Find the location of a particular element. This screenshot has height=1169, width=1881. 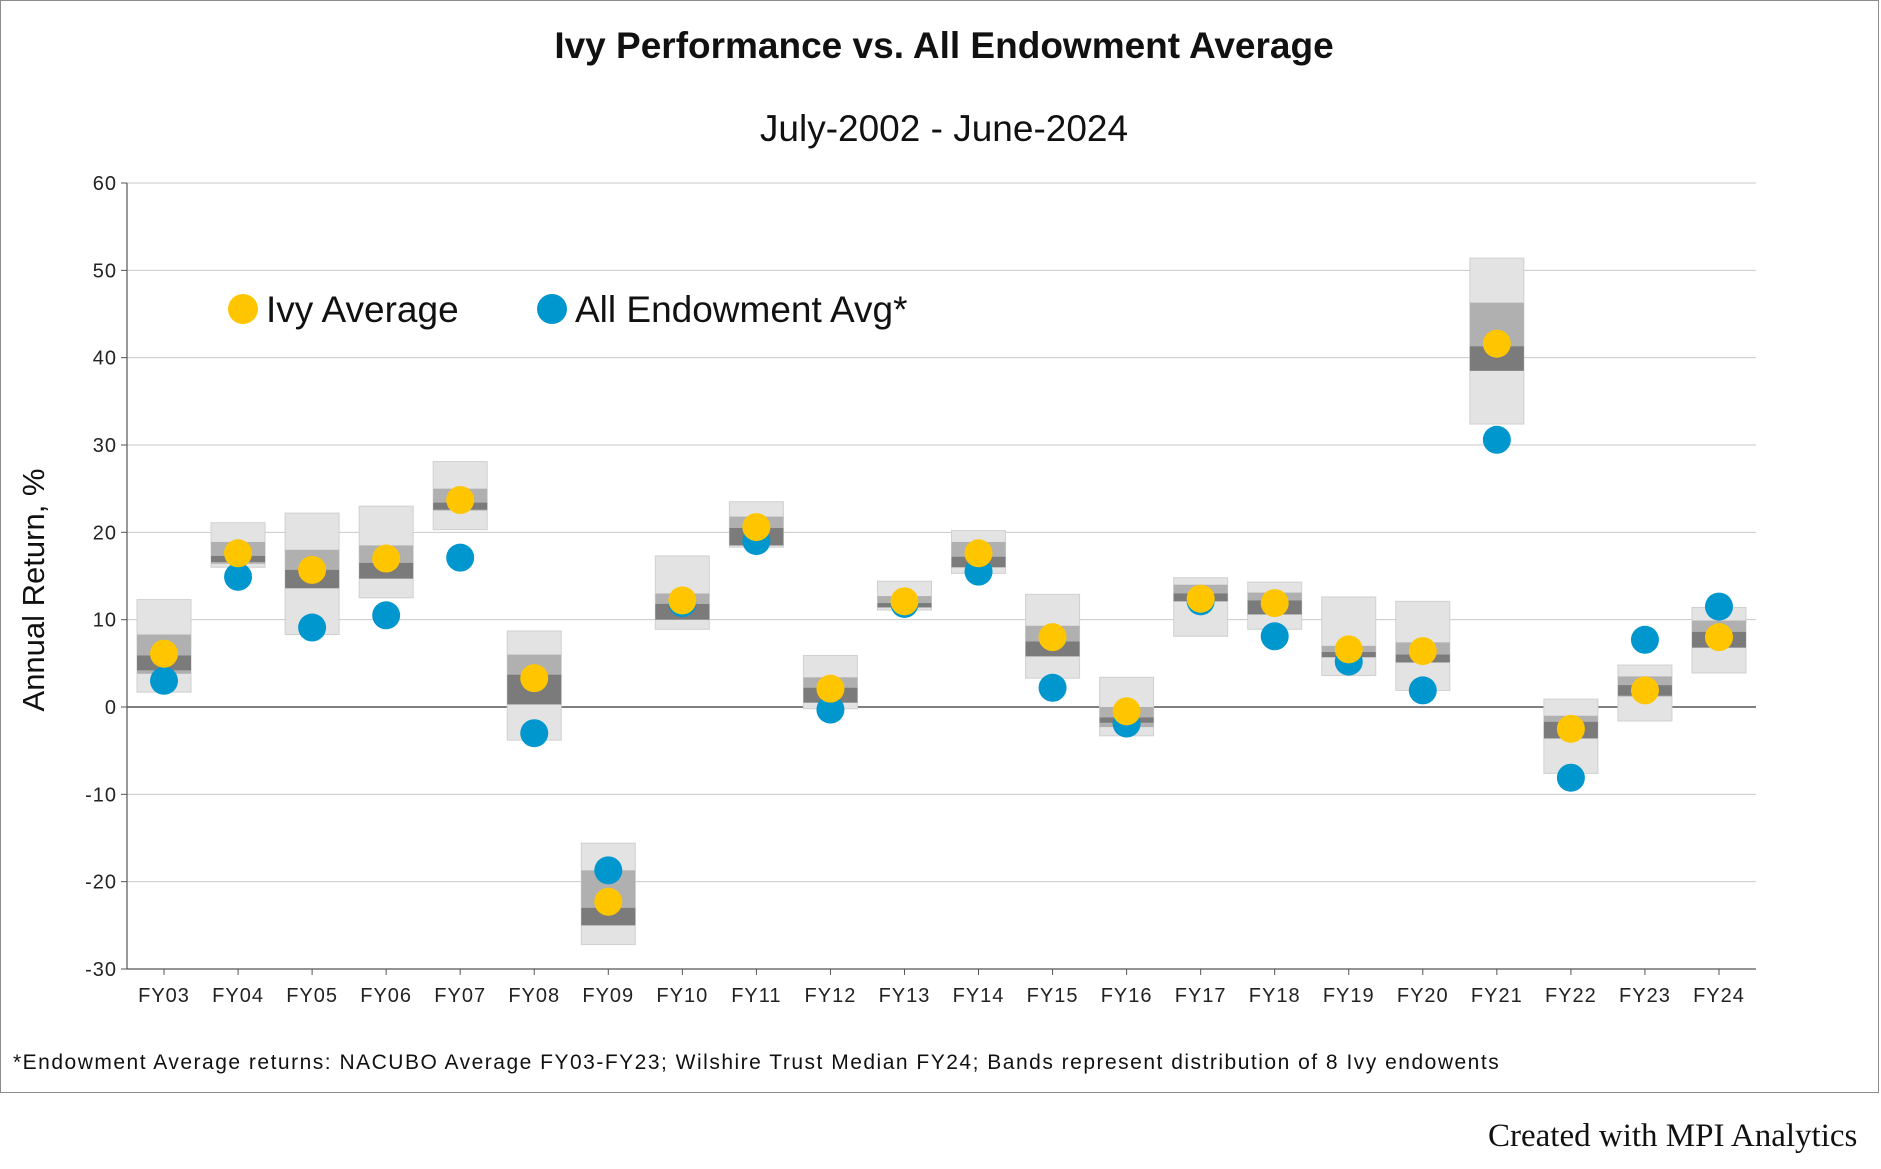

point-all-endowment-avg-fy12 is located at coordinates (830, 709).